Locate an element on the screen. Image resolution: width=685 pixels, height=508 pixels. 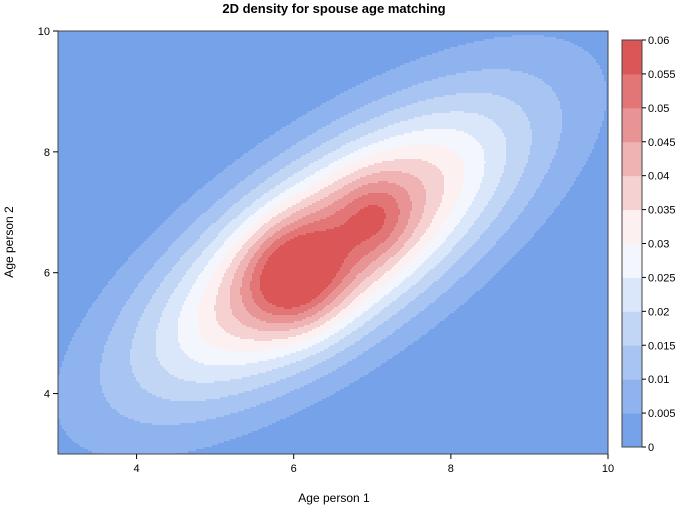
colorbar-tick-label: 0.055 is located at coordinates (662, 75).